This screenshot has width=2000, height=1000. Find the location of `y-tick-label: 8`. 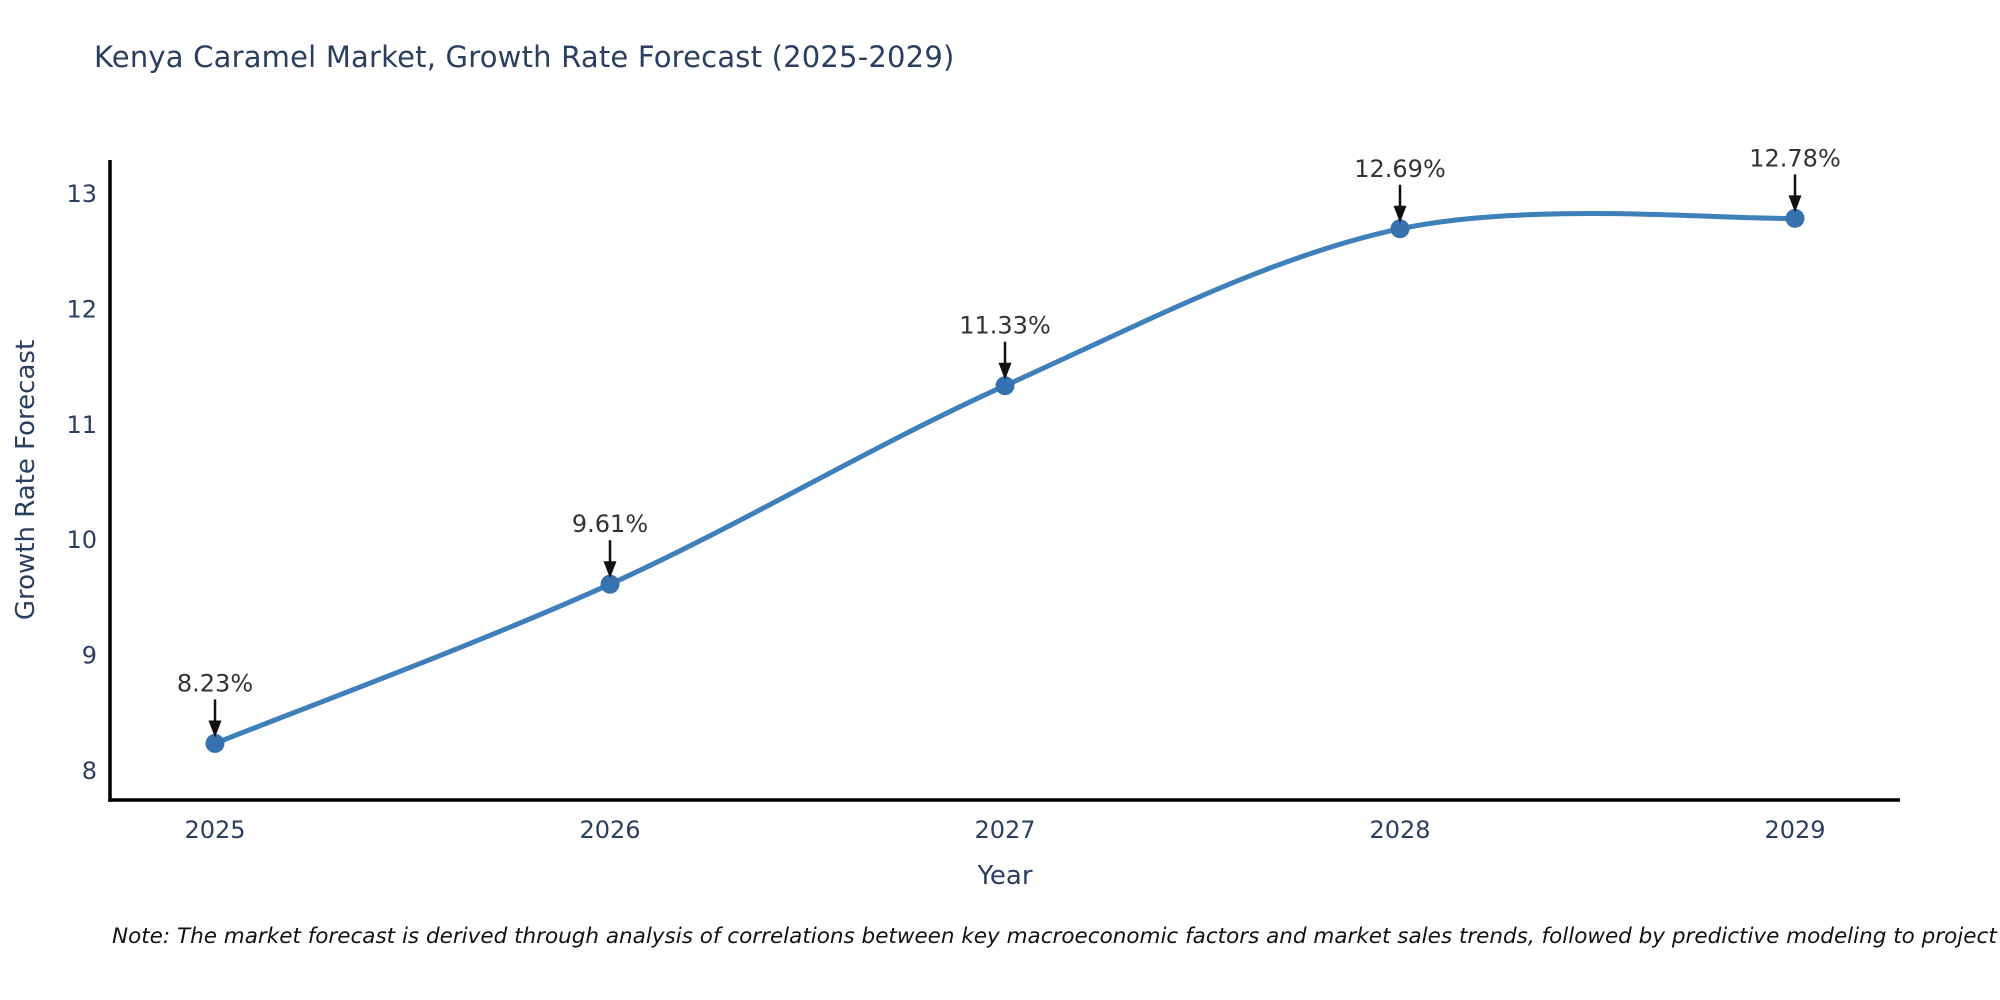

y-tick-label: 8 is located at coordinates (89, 771).